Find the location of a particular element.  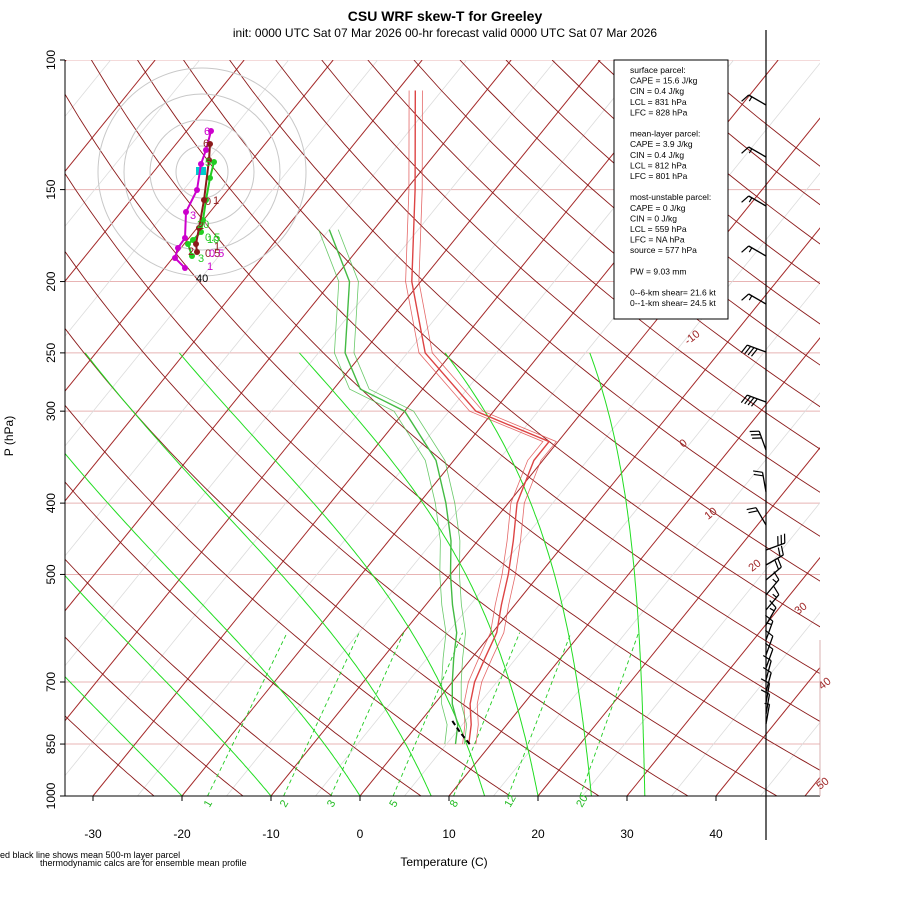

mean-parcel-trace is located at coordinates (461, 732).